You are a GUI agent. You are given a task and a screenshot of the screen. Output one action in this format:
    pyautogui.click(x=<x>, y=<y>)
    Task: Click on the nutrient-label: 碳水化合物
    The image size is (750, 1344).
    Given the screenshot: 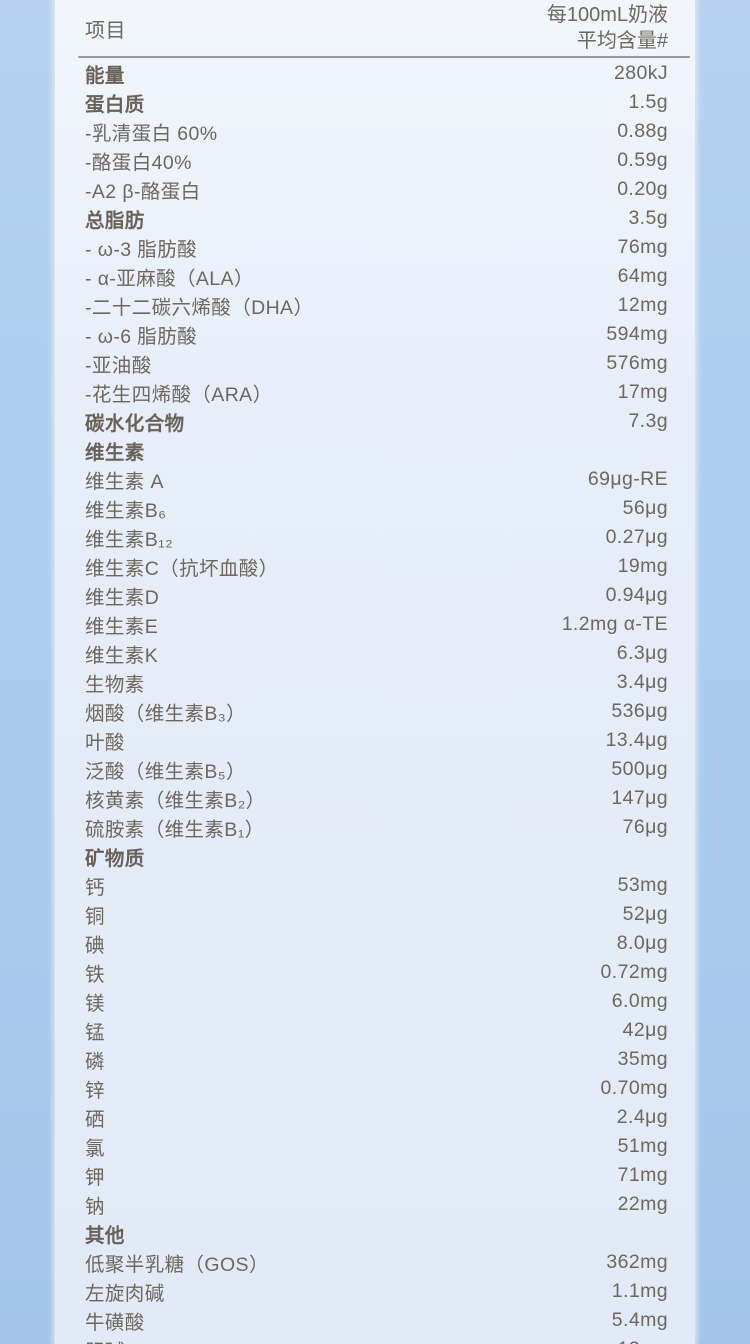 What is the action you would take?
    pyautogui.click(x=135, y=424)
    